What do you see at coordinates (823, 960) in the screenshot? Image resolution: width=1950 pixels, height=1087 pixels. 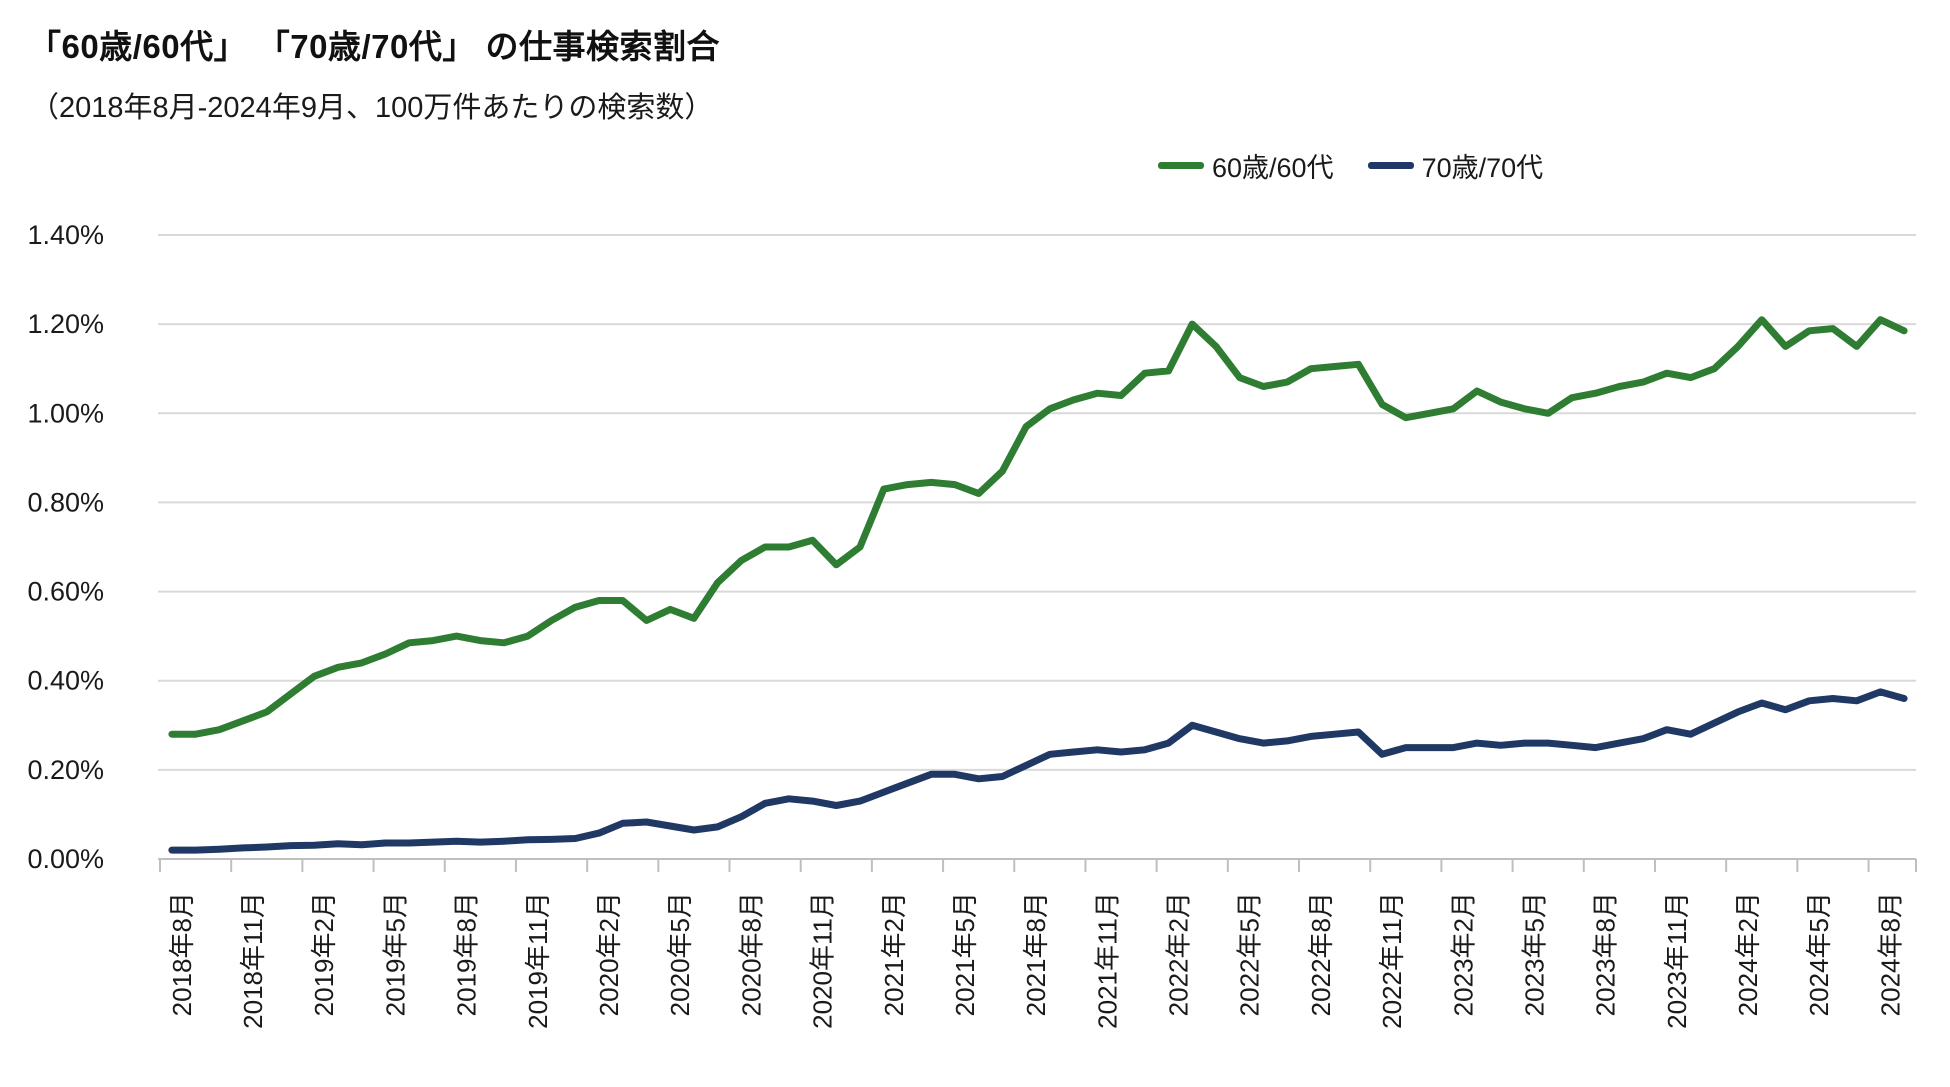 I see `x-tick-label: 2020年11月` at bounding box center [823, 960].